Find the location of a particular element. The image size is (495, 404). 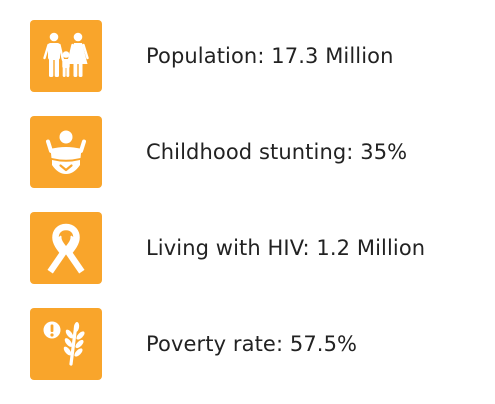

wheat-alert-icon is located at coordinates (66, 344).